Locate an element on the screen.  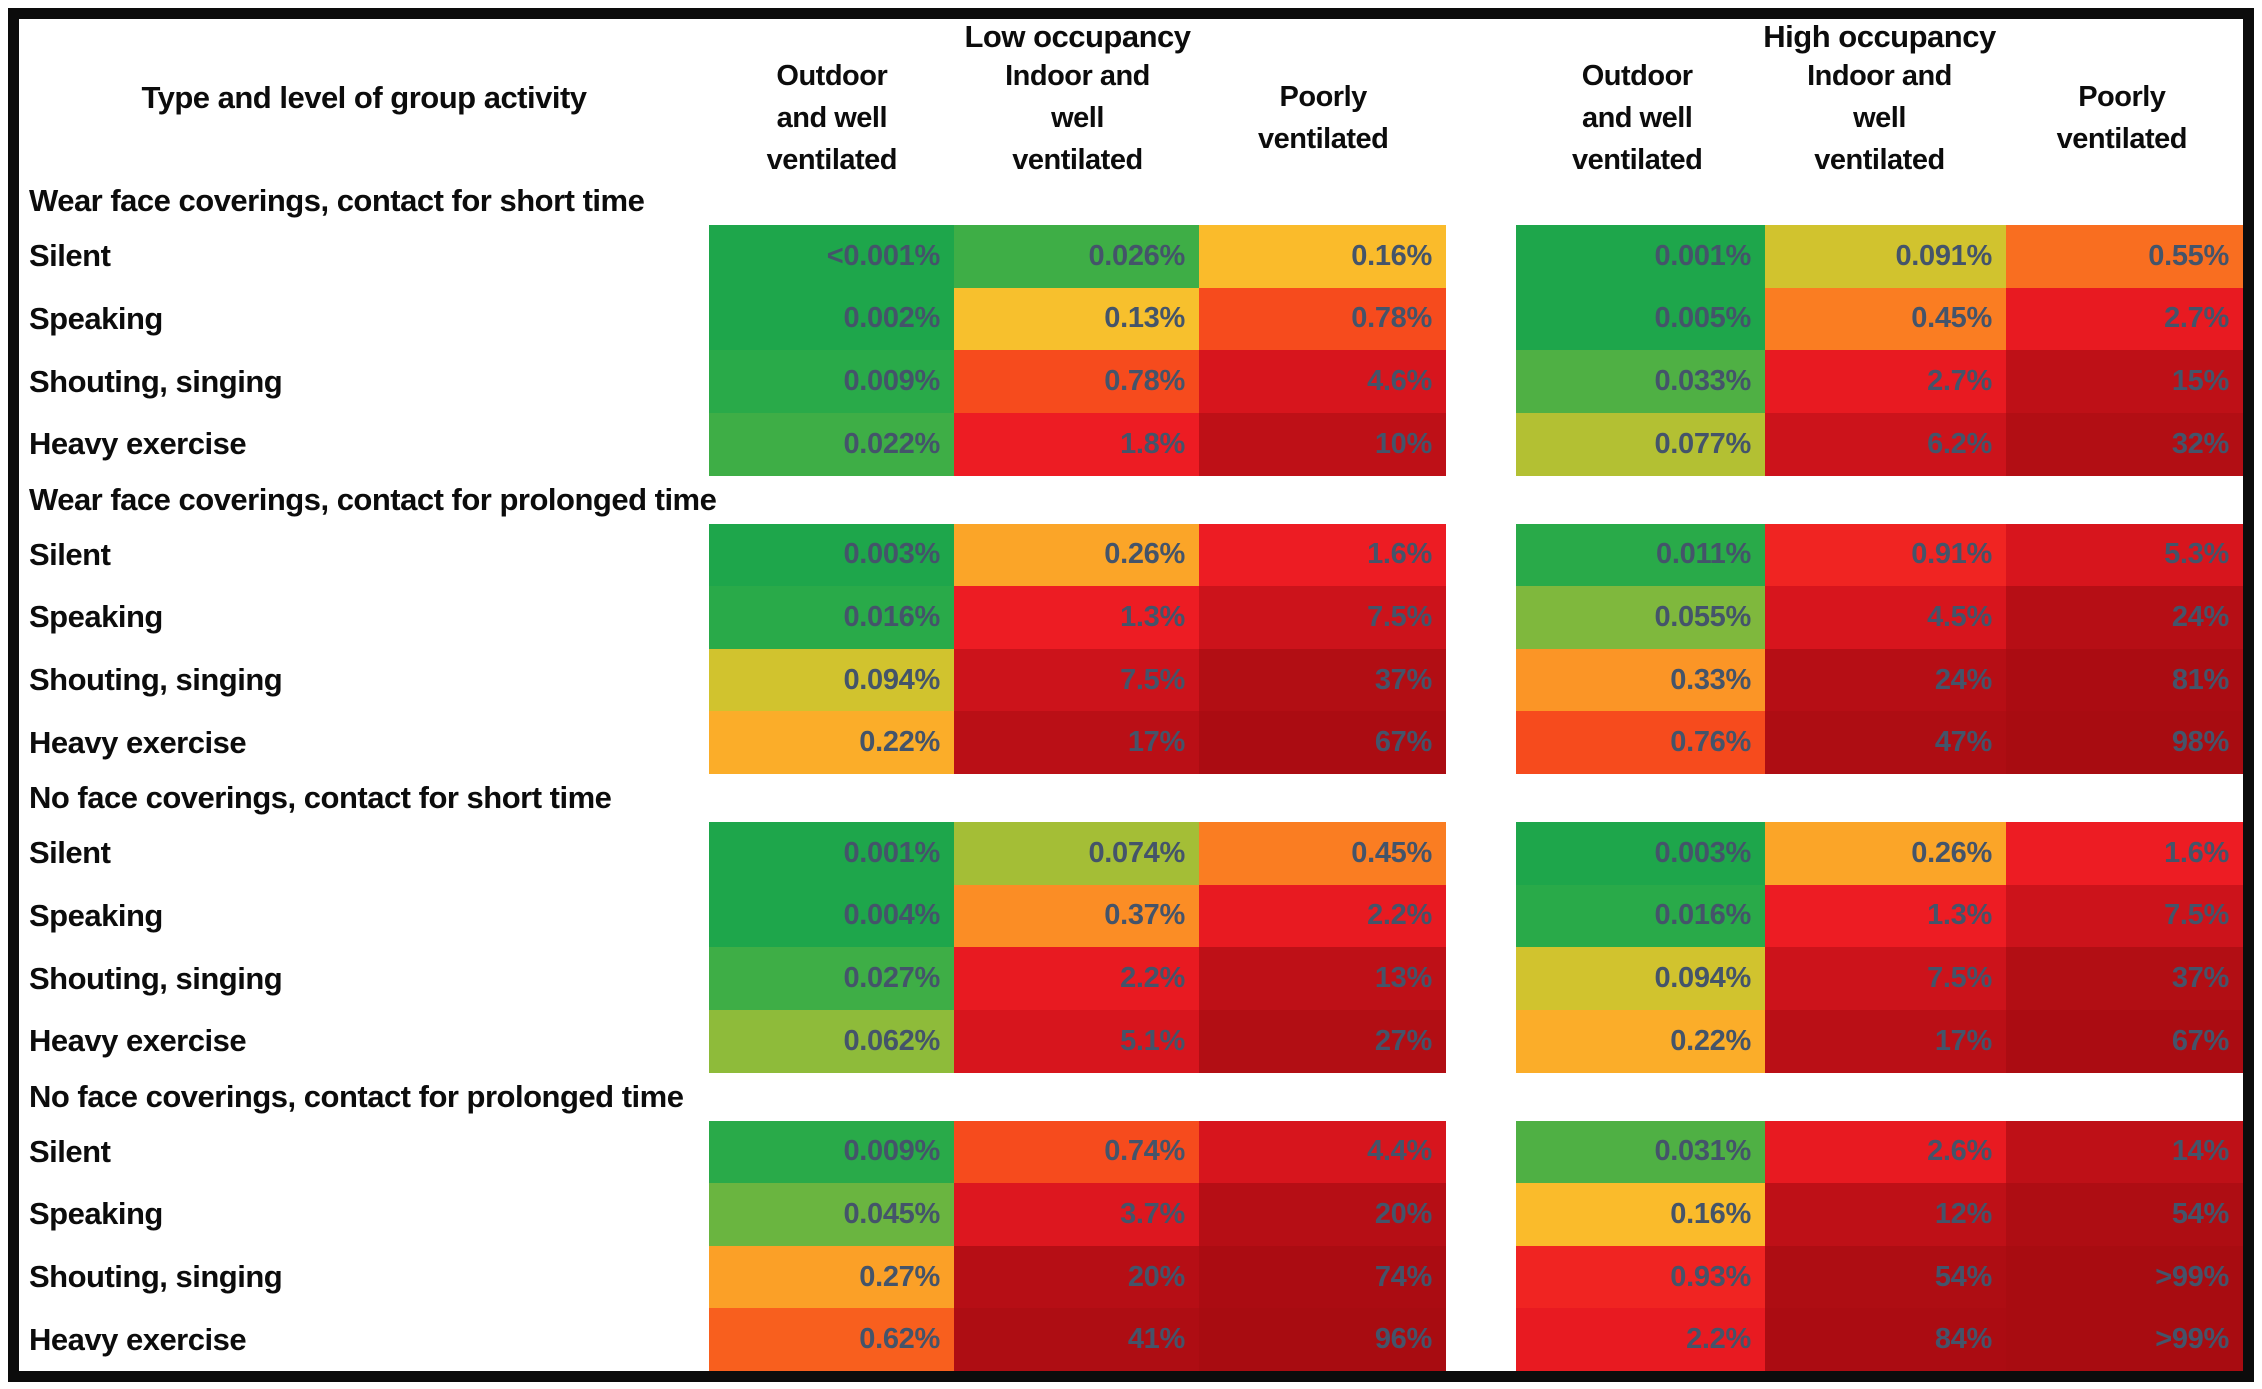
risk-cell-high-occupancy-poorly-ventilated: 2.7% is located at coordinates (2124, 319).